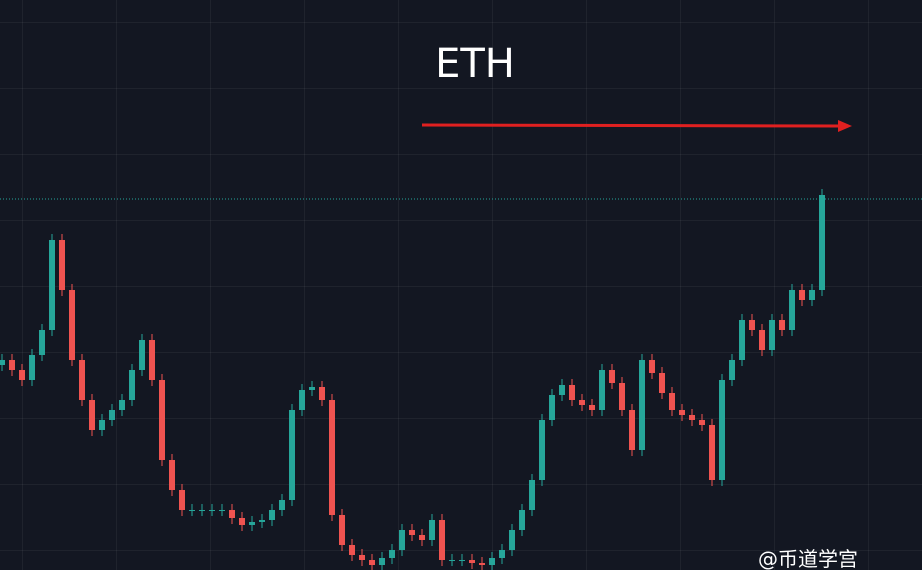  What do you see at coordinates (475, 64) in the screenshot?
I see `chart-title: ETH` at bounding box center [475, 64].